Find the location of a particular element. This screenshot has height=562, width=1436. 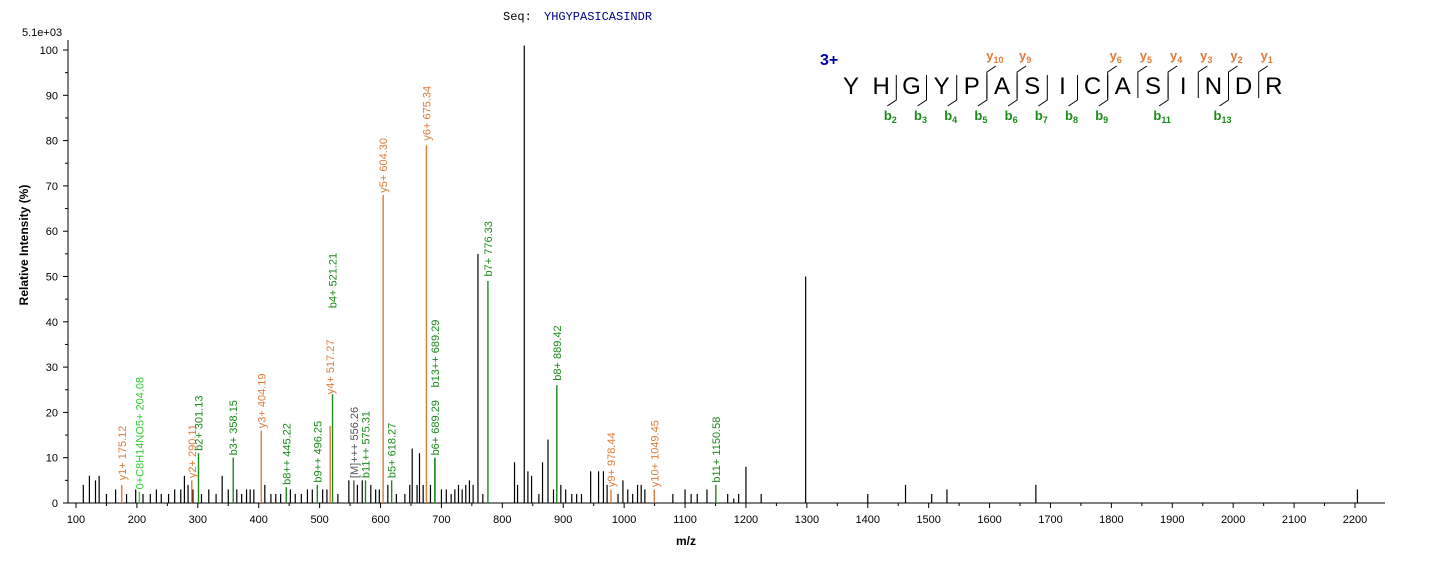

y-axis-title: Relative Intensity (%) is located at coordinates (24, 245).